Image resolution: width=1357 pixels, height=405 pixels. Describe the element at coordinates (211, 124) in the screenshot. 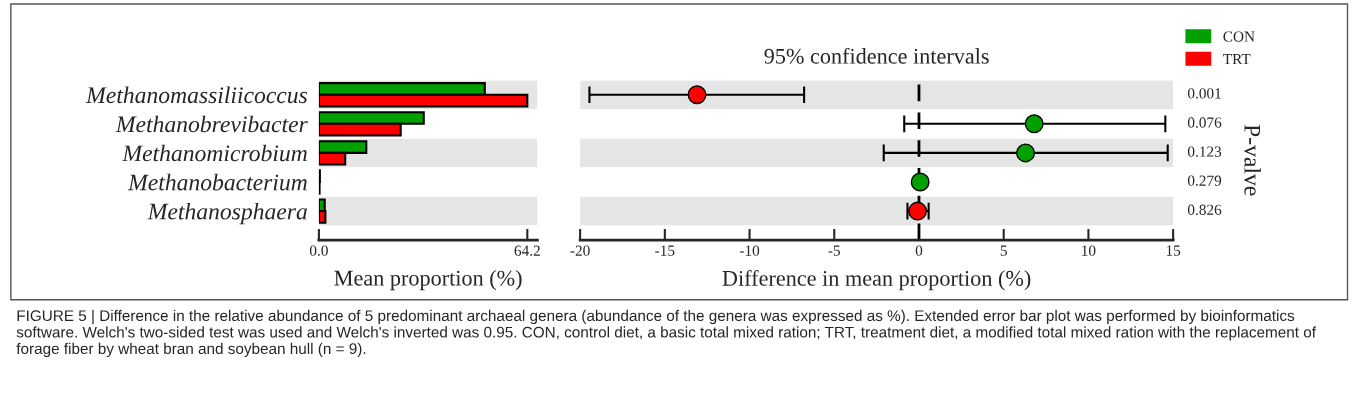

I see `y-tick-label: Methanobrevibacter` at that location.